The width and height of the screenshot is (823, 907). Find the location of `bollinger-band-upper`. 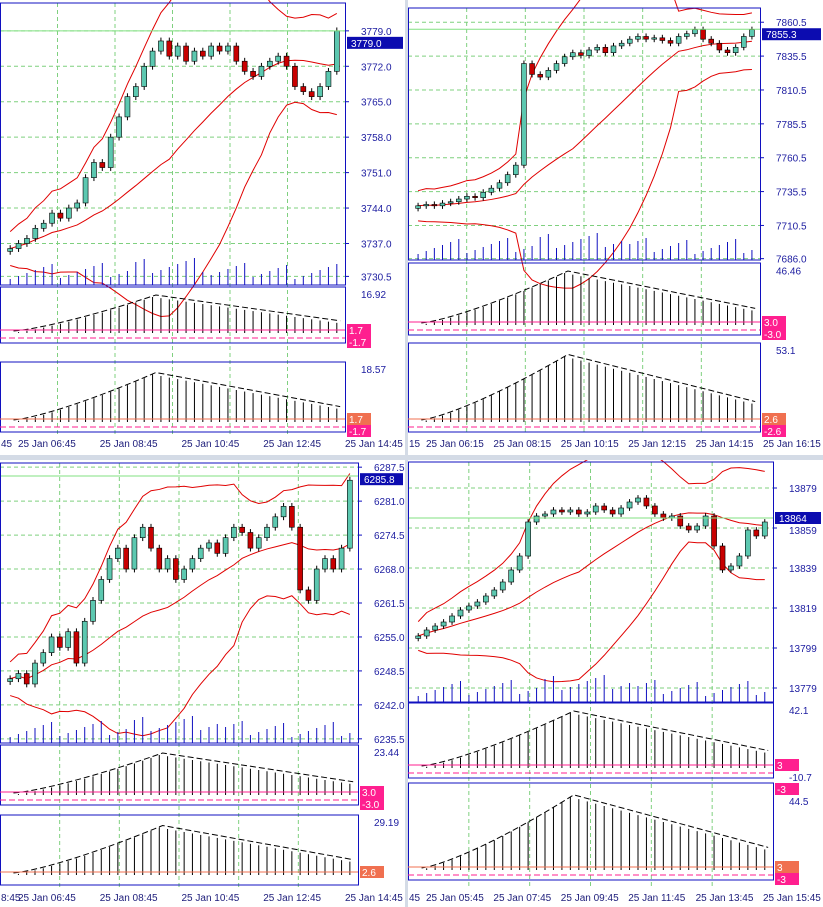

bollinger-band-upper is located at coordinates (585, 96).